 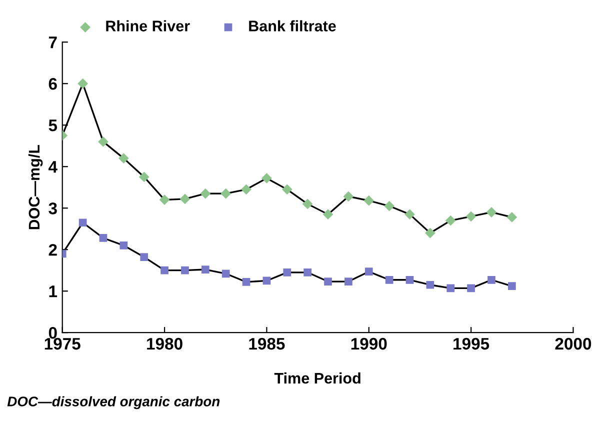 I want to click on y-tick-label: 0, so click(x=52, y=332).